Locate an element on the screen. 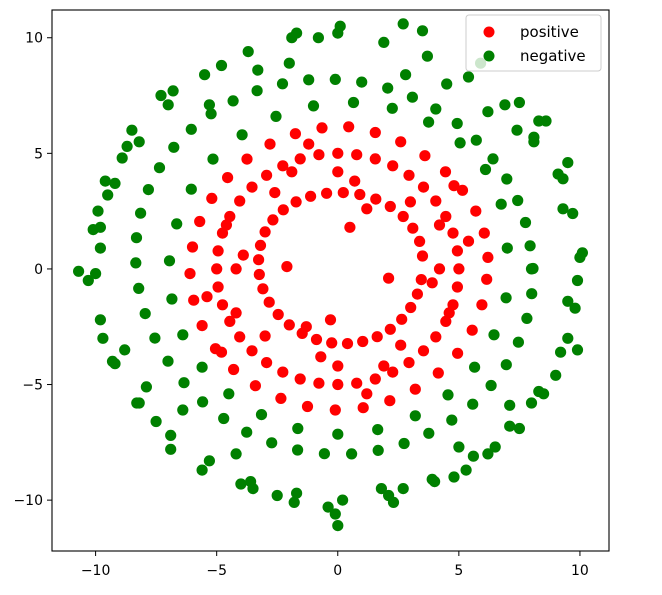  x-tick-label: −10 is located at coordinates (96, 571).